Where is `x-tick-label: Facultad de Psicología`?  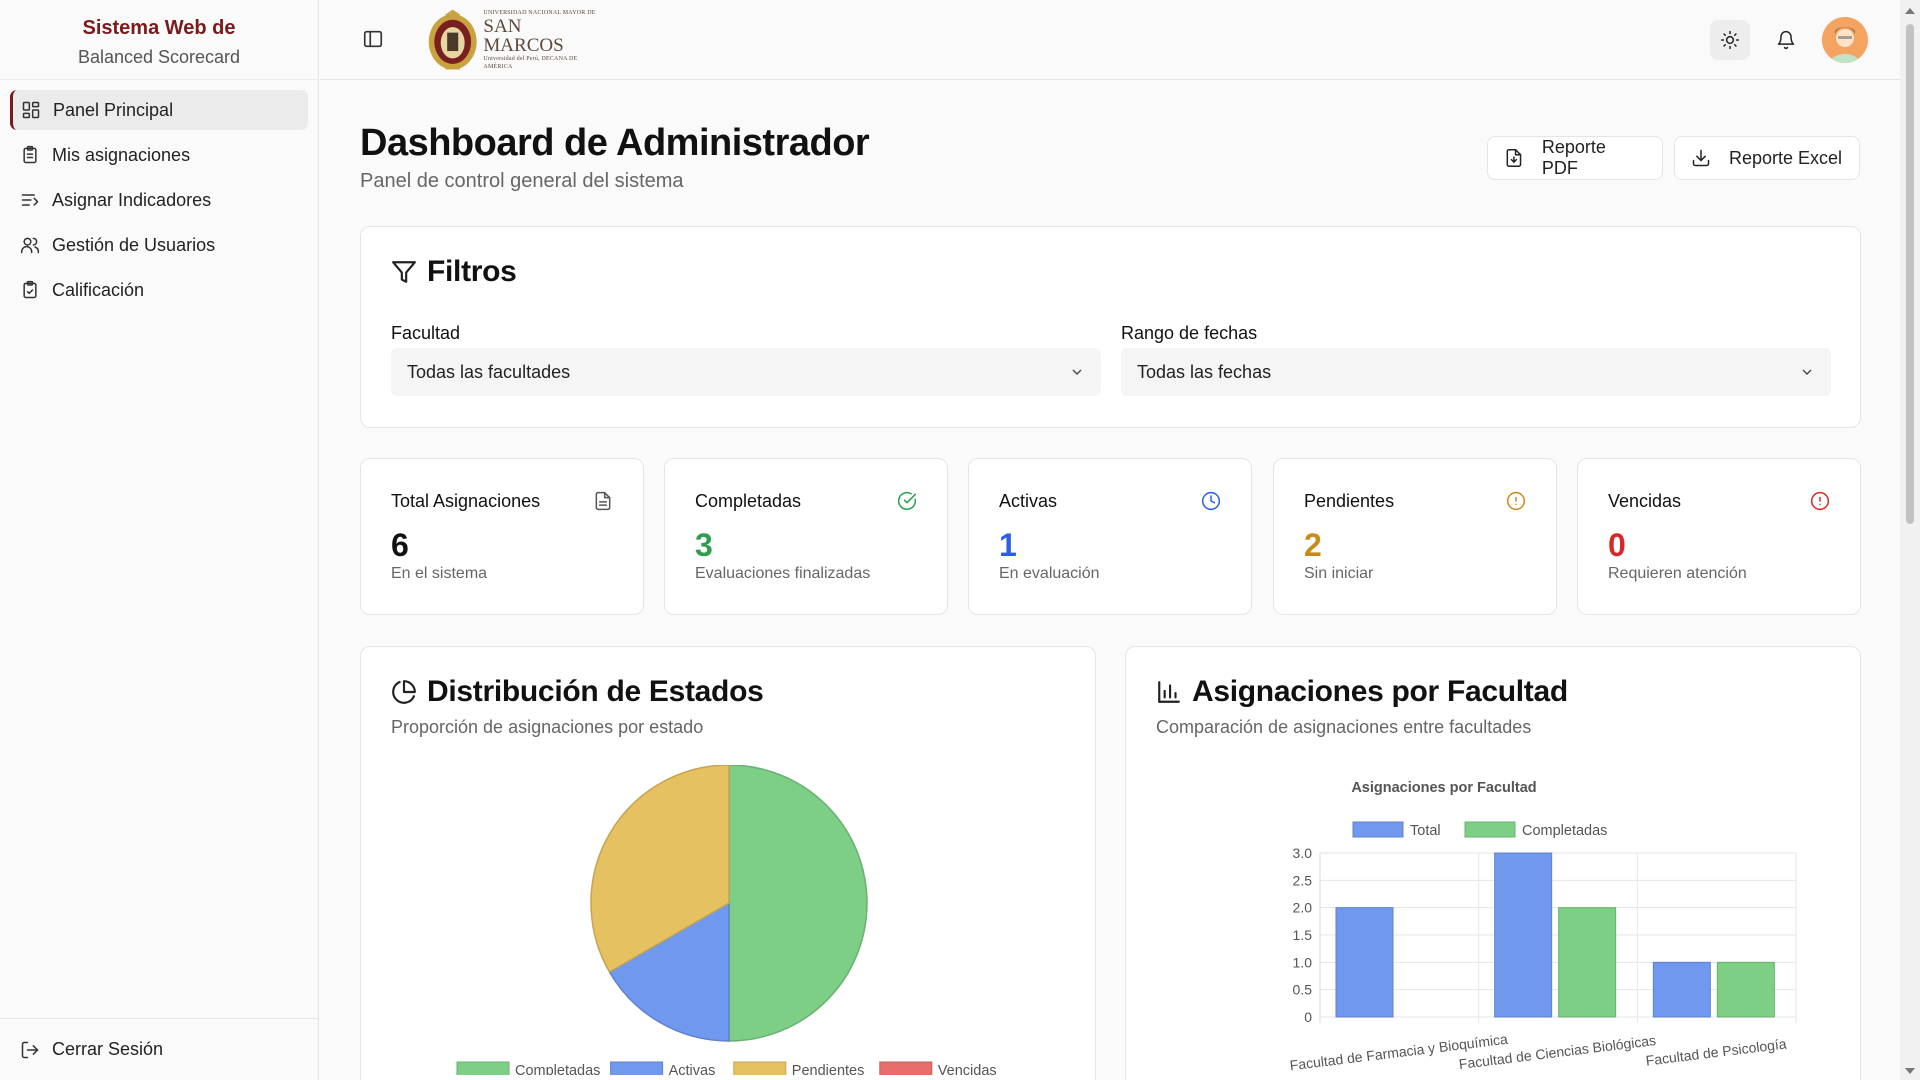 x-tick-label: Facultad de Psicología is located at coordinates (1716, 1051).